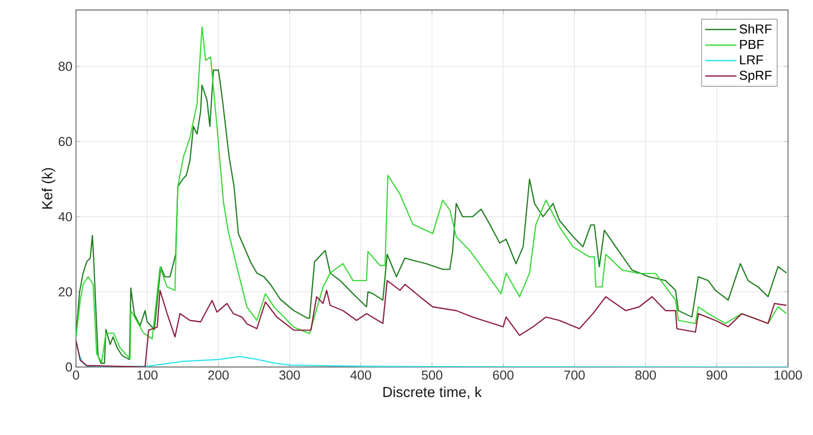 The height and width of the screenshot is (435, 813). I want to click on x-tick-label: 400, so click(361, 375).